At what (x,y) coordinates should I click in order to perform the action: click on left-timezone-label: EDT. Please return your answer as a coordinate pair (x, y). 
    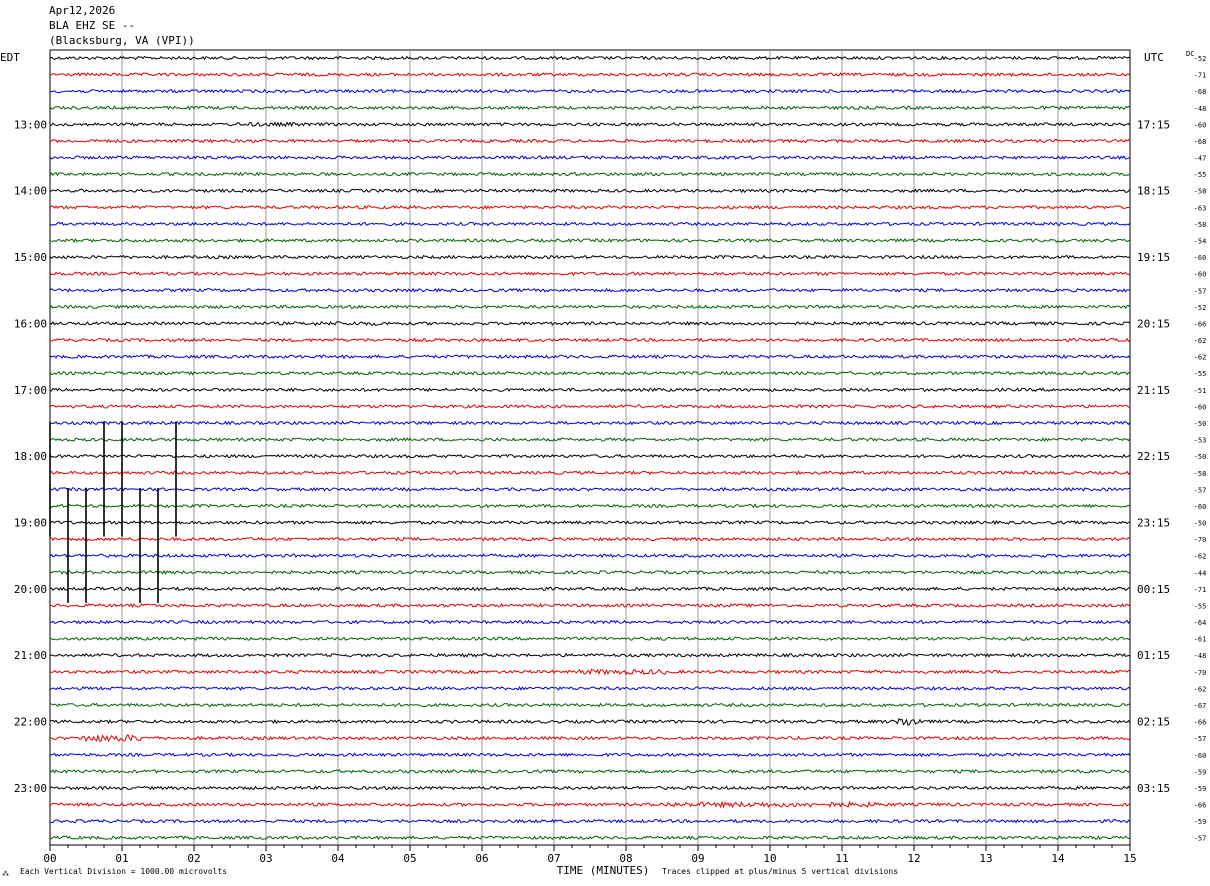
    Looking at the image, I should click on (10, 57).